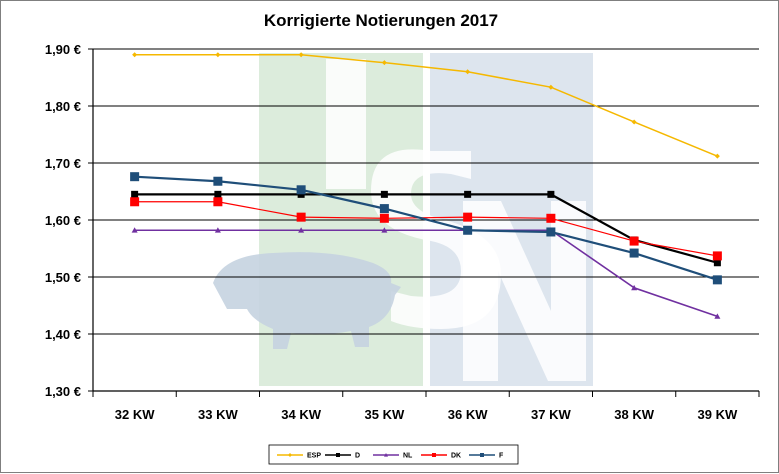 Image resolution: width=779 pixels, height=474 pixels. What do you see at coordinates (468, 414) in the screenshot?
I see `x-tick-label: 36 KW` at bounding box center [468, 414].